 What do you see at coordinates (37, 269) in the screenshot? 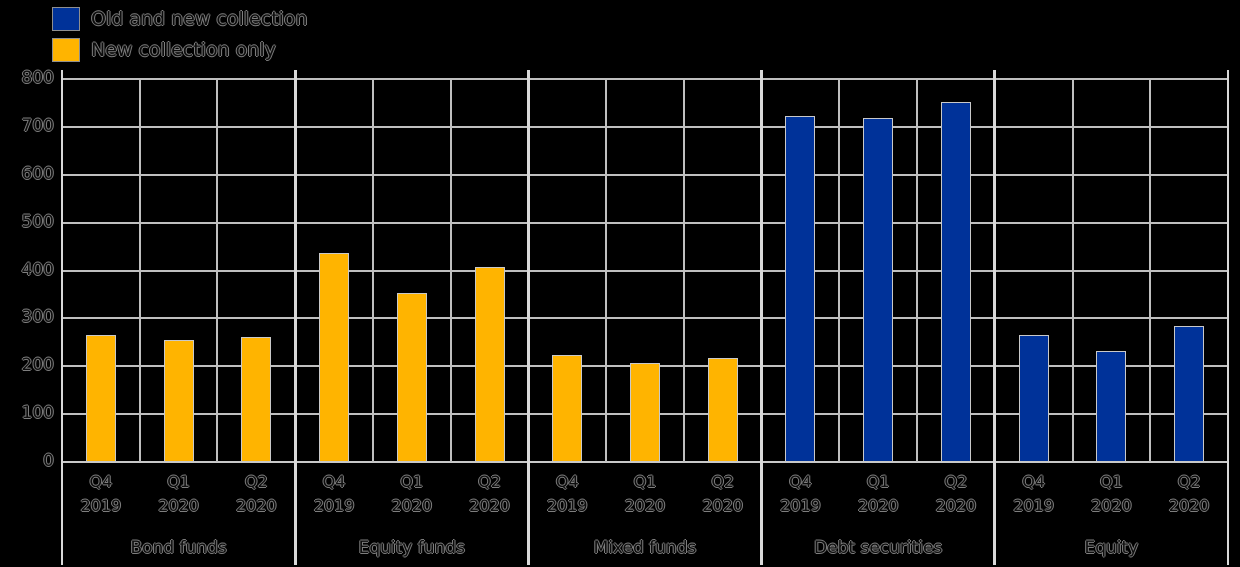
I see `y-axis-tick-label: 400` at bounding box center [37, 269].